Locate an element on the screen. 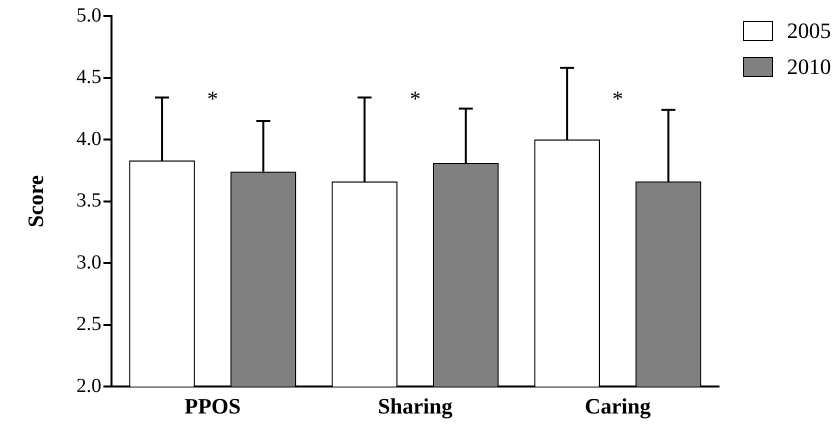 This screenshot has width=839, height=433. y-tick-label: 2.0 is located at coordinates (89, 385).